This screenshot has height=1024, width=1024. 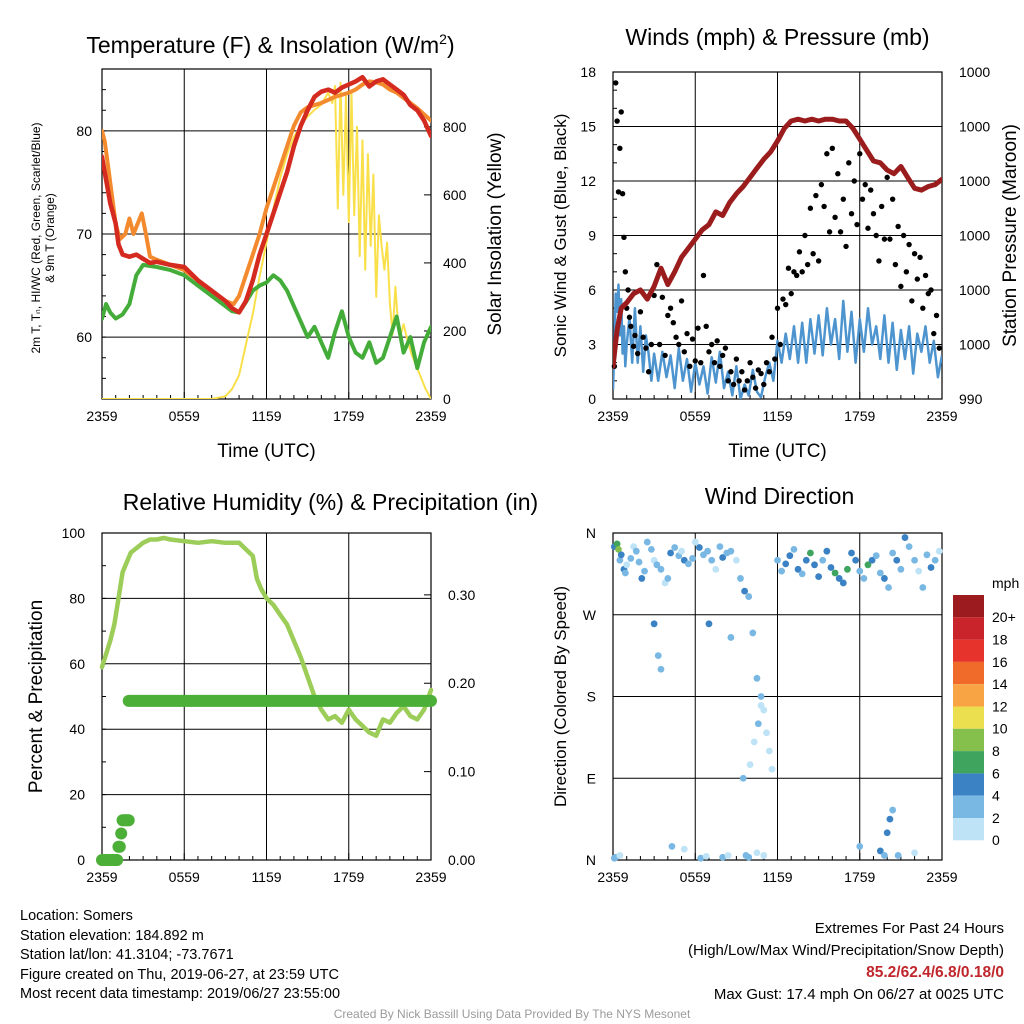 What do you see at coordinates (50, 238) in the screenshot?
I see `temp-ylabel-line2: & 9m T (Orange)` at bounding box center [50, 238].